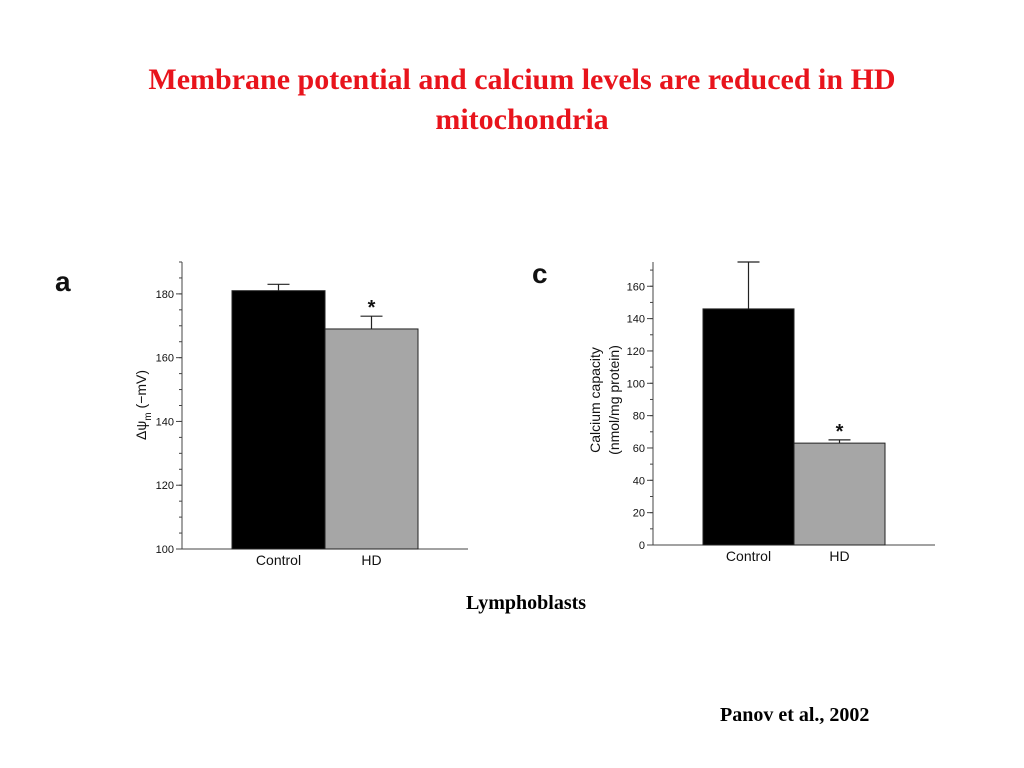 The image size is (1024, 768). Describe the element at coordinates (614, 400) in the screenshot. I see `y-axis-title-line2: (nmol/mg protein)` at that location.